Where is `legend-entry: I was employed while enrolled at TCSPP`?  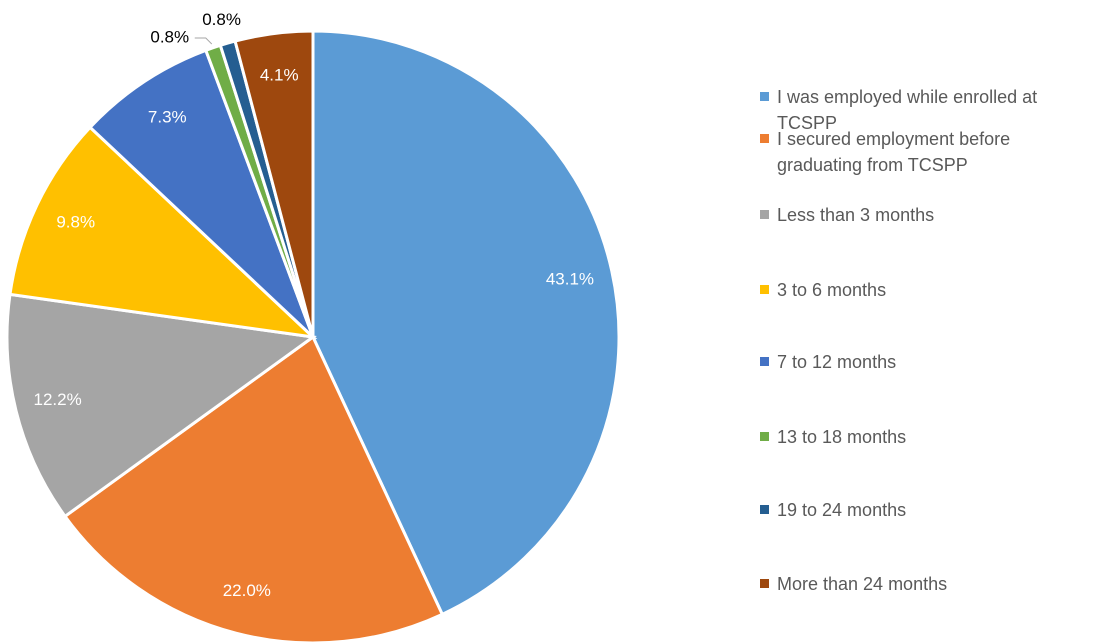
legend-entry: I was employed while enrolled at TCSPP is located at coordinates (920, 110).